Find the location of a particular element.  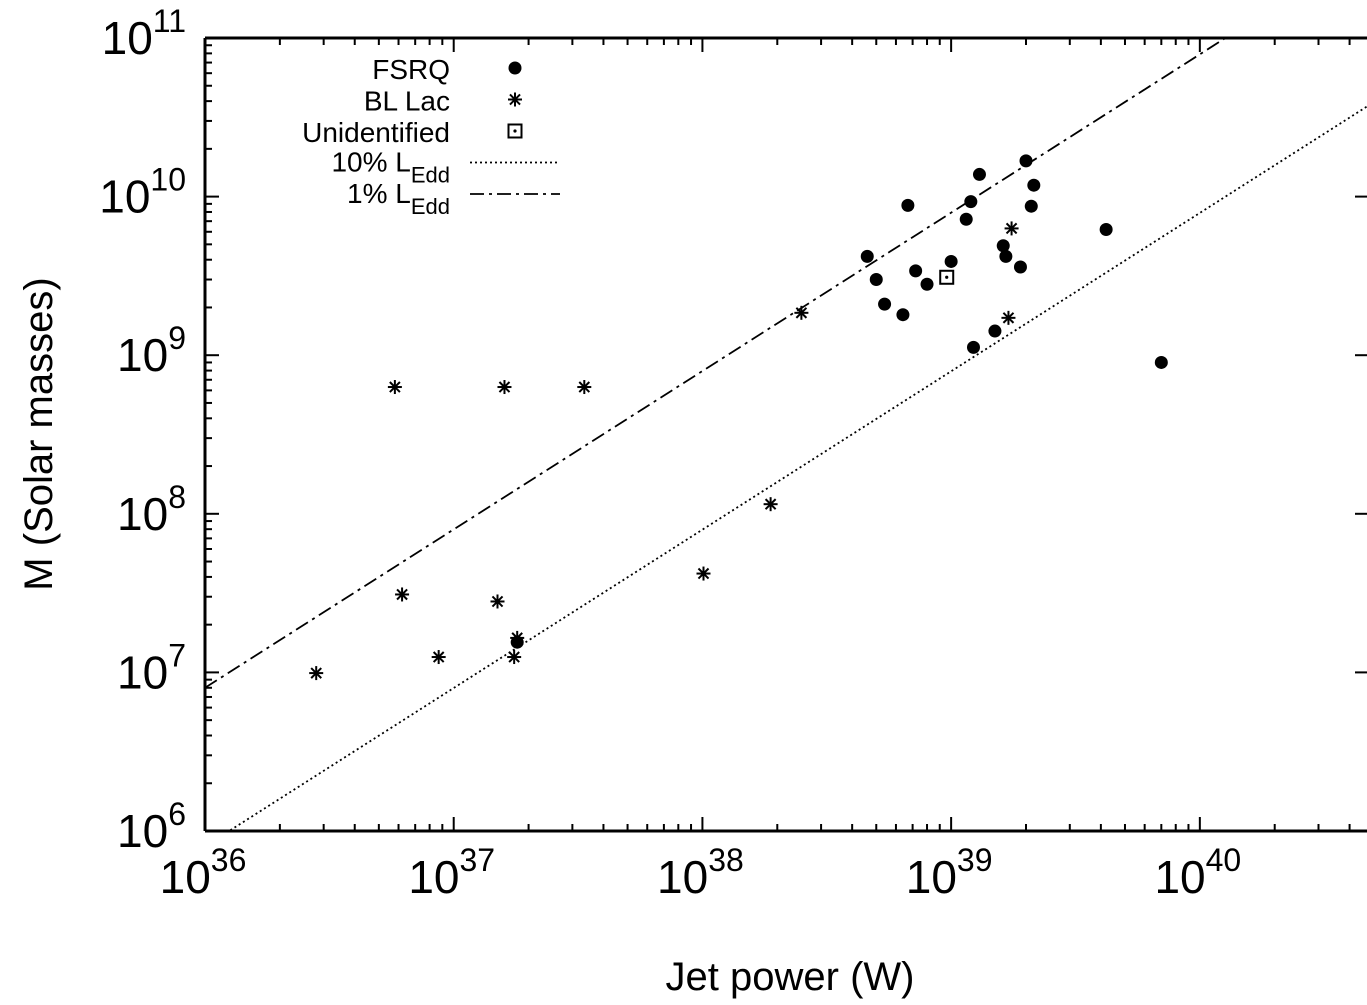

x-tick-label: 1038 is located at coordinates (700, 872).